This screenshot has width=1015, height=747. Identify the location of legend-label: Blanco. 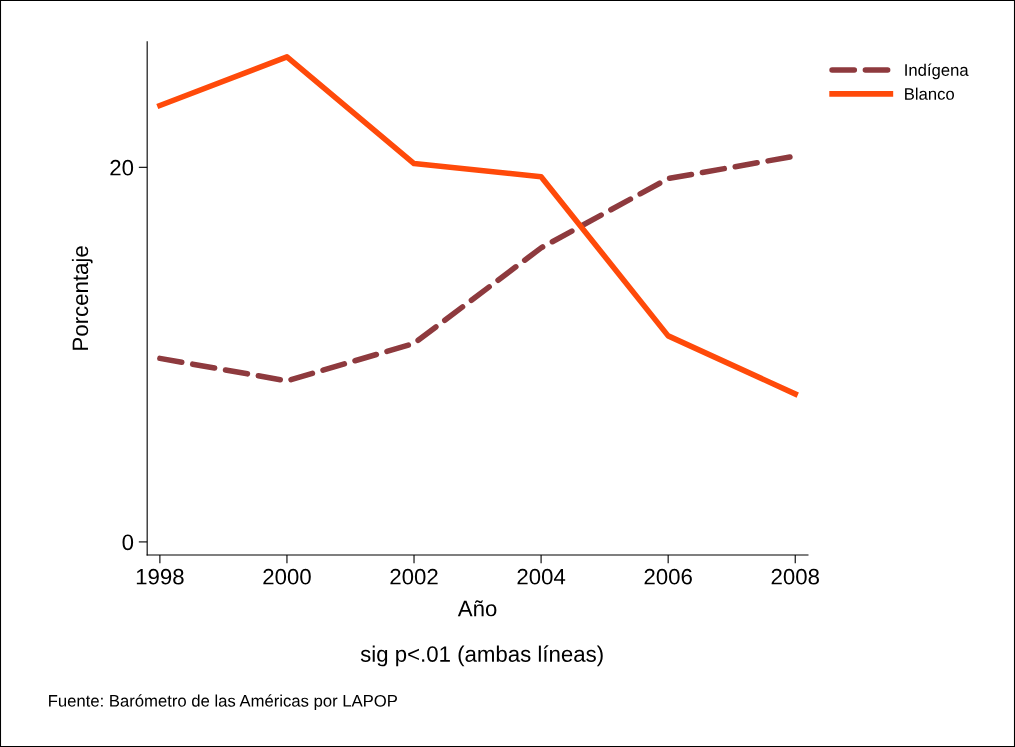
(929, 93).